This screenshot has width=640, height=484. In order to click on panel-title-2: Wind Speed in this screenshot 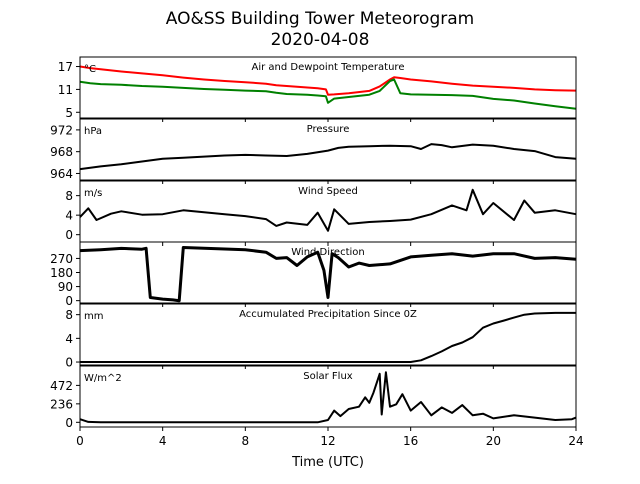, I will do `click(328, 191)`.